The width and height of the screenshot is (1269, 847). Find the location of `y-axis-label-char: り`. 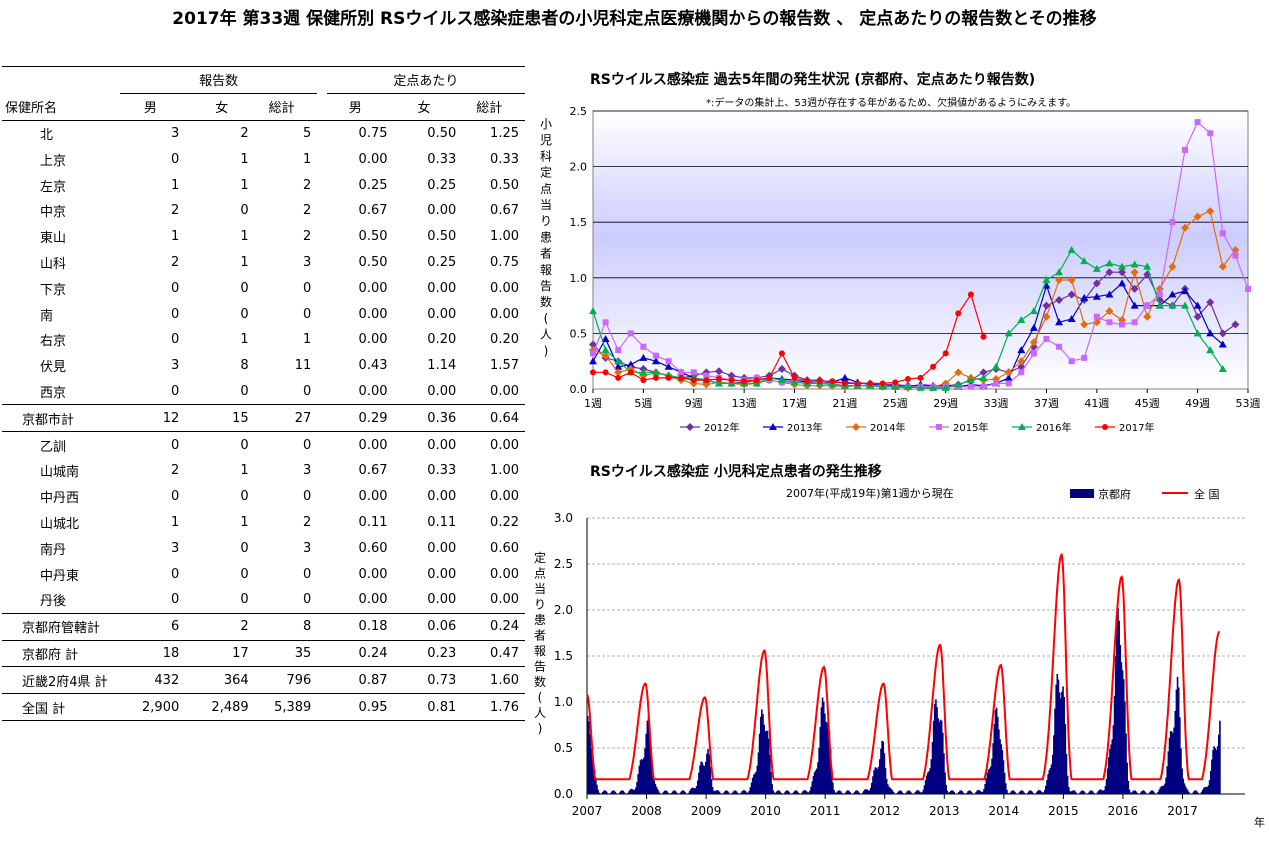

y-axis-label-char: り is located at coordinates (546, 221).